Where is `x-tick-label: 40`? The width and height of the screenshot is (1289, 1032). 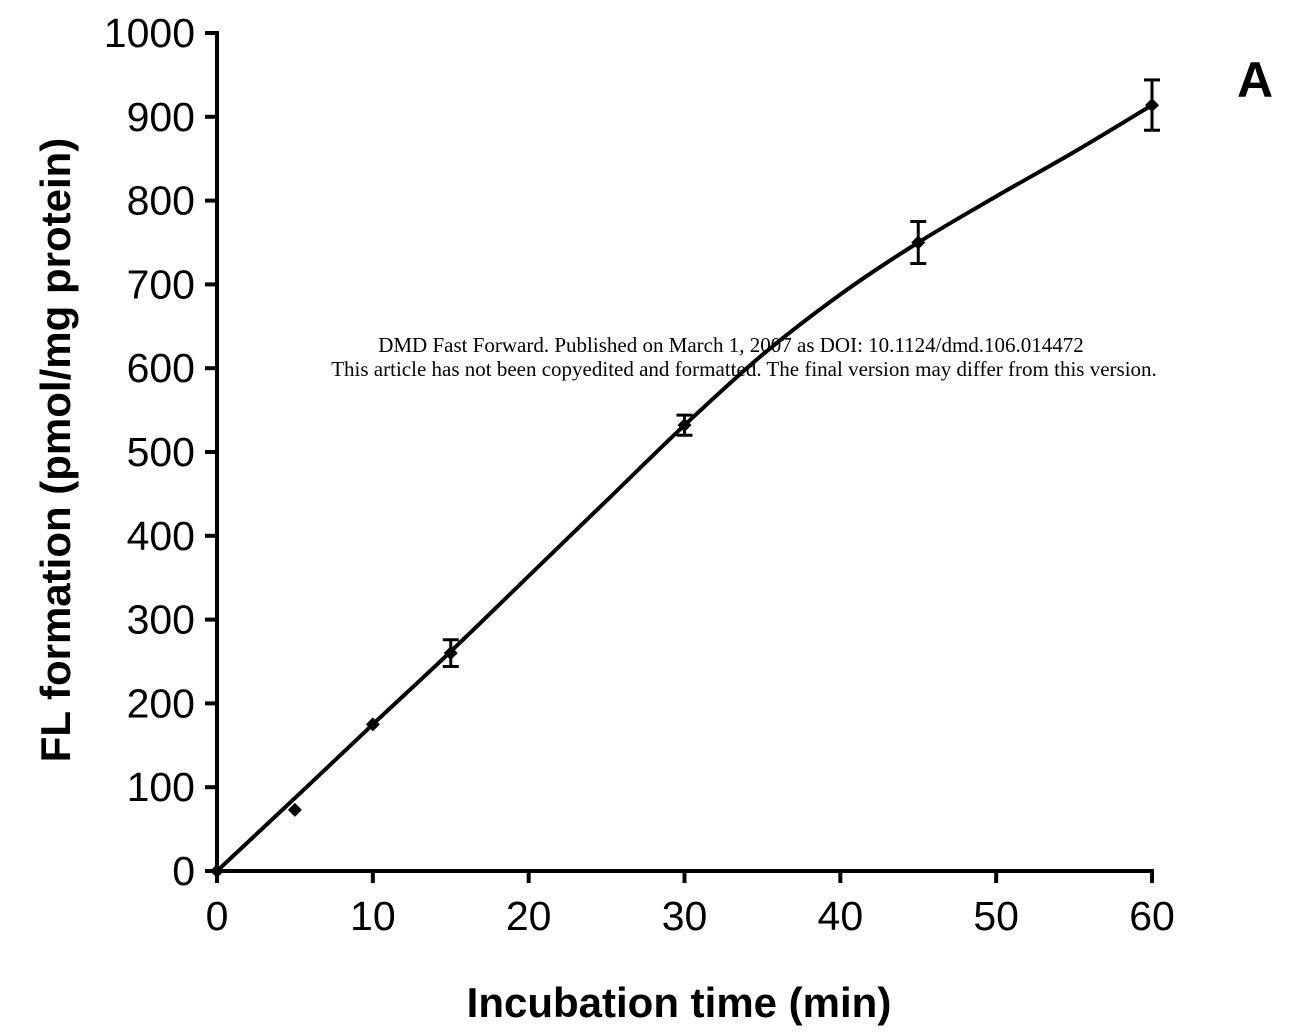
x-tick-label: 40 is located at coordinates (841, 916).